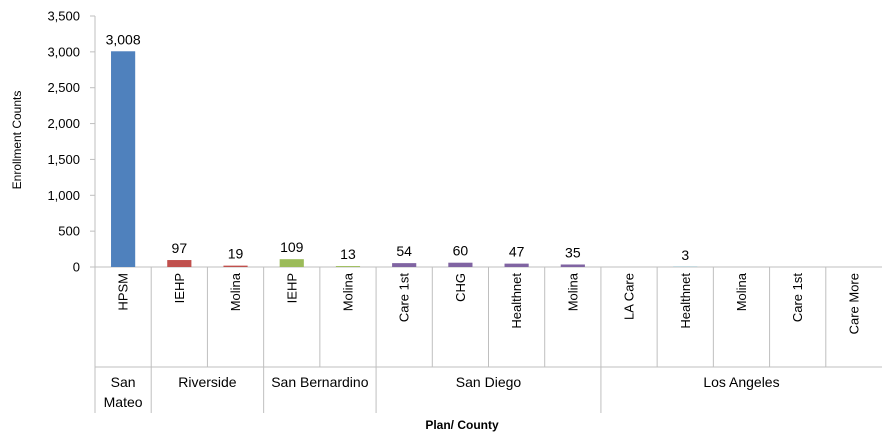 Image resolution: width=882 pixels, height=435 pixels. What do you see at coordinates (629, 296) in the screenshot?
I see `category-label: LA Care` at bounding box center [629, 296].